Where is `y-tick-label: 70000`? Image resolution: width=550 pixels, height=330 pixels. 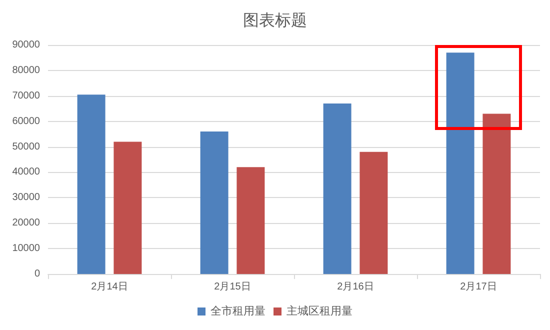 y-tick-label: 70000 is located at coordinates (26, 96).